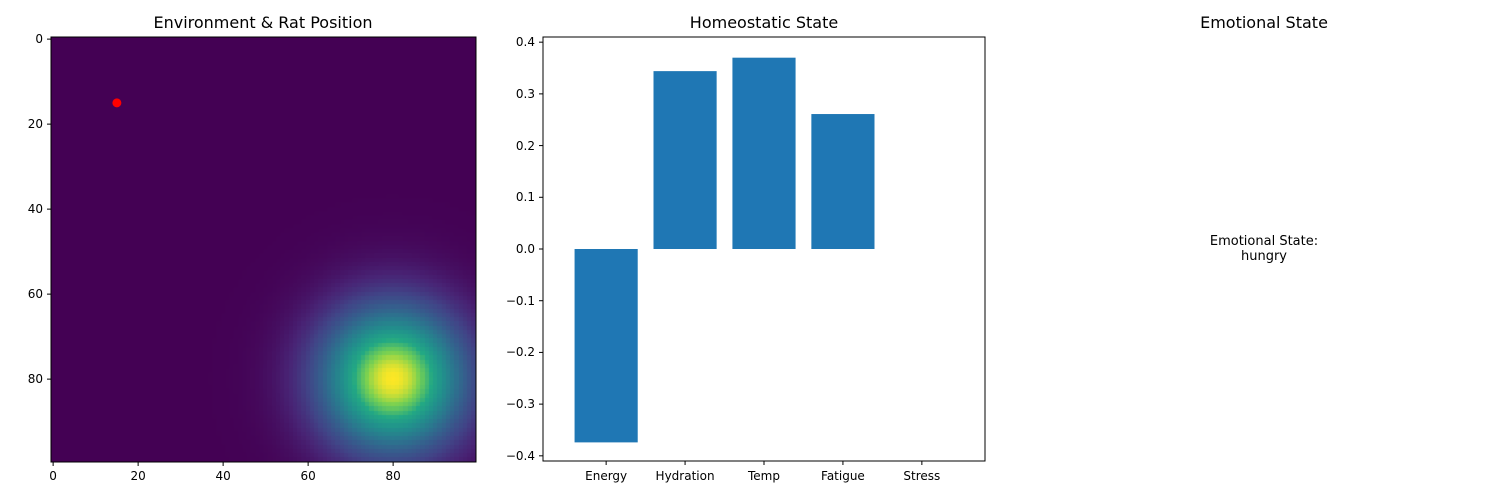 The width and height of the screenshot is (1500, 500). What do you see at coordinates (308, 476) in the screenshot?
I see `heatmap-x-tick-label: 60` at bounding box center [308, 476].